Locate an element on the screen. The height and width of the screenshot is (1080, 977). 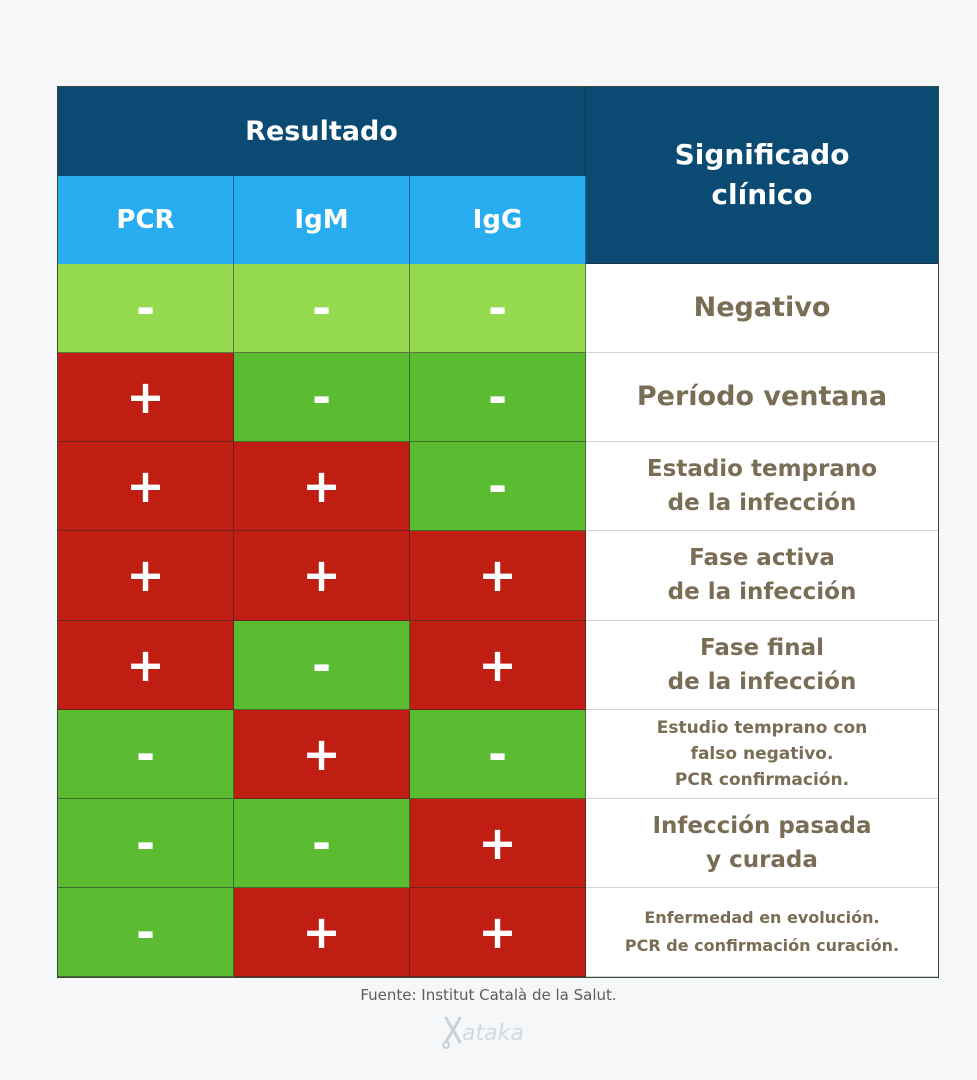
header-resultado: Resultado is located at coordinates (322, 131).